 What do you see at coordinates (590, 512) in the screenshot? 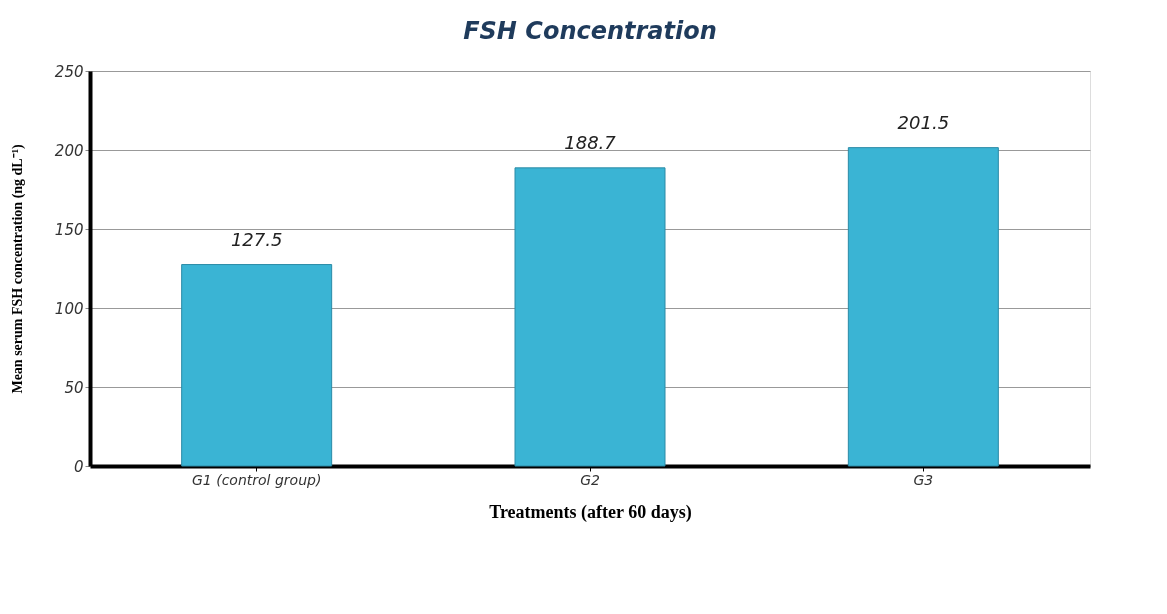
I see `x-axis-title: Treatments (after 60 days)` at bounding box center [590, 512].